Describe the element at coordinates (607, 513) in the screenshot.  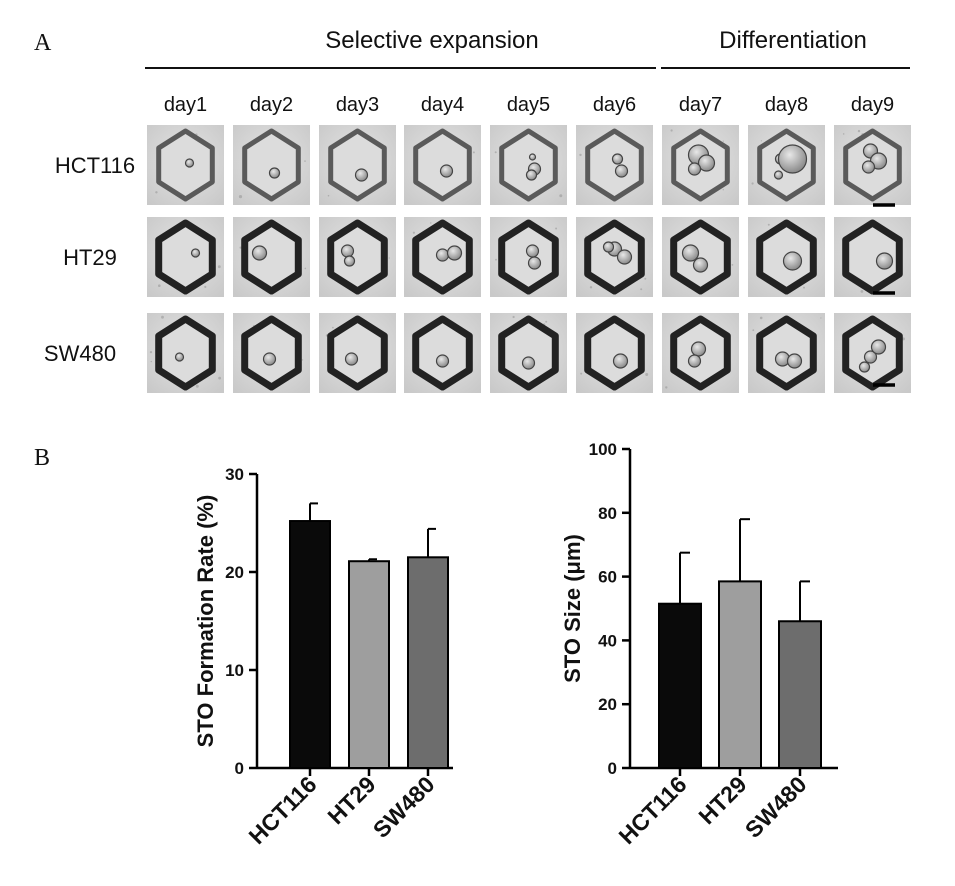
I see `y-tick-label: 80` at that location.